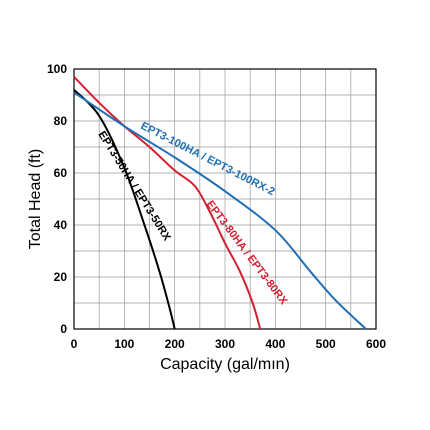  Describe the element at coordinates (35, 199) in the screenshot. I see `y-axis-title: Total Head (ft)` at that location.